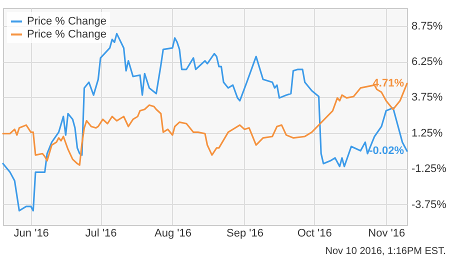 The width and height of the screenshot is (450, 260). What do you see at coordinates (31, 234) in the screenshot?
I see `x-tick-label: Jun '16` at bounding box center [31, 234].